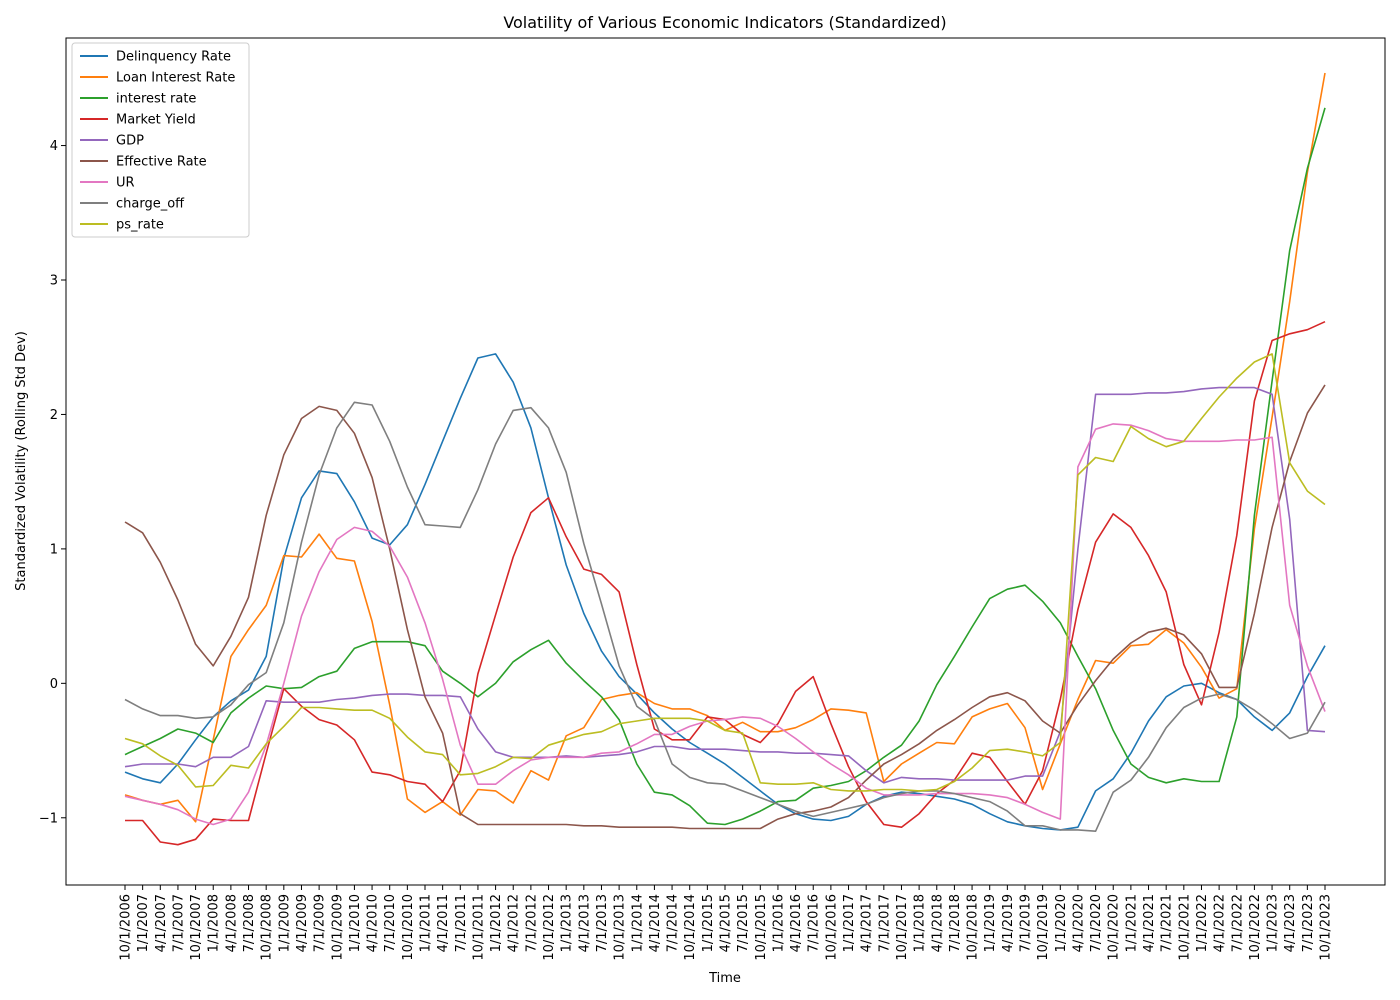  What do you see at coordinates (814, 923) in the screenshot?
I see `x-tick-label: 7/1/2016` at bounding box center [814, 923].